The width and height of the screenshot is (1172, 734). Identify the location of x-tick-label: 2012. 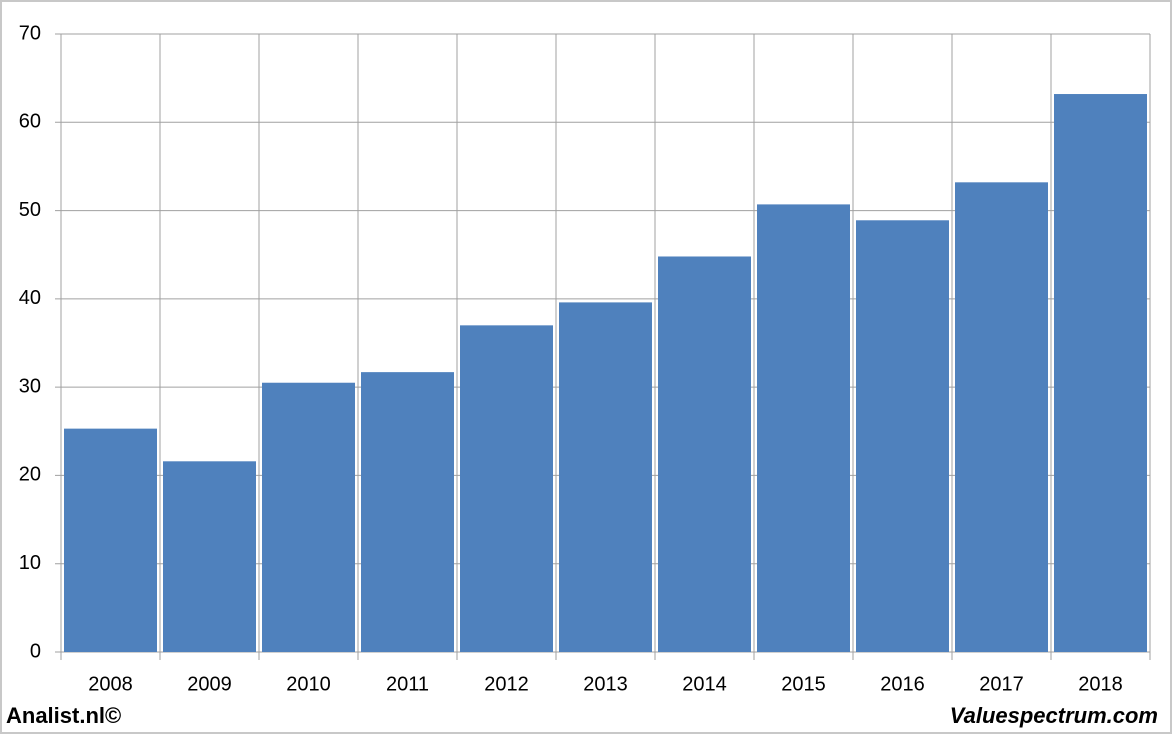
(506, 684).